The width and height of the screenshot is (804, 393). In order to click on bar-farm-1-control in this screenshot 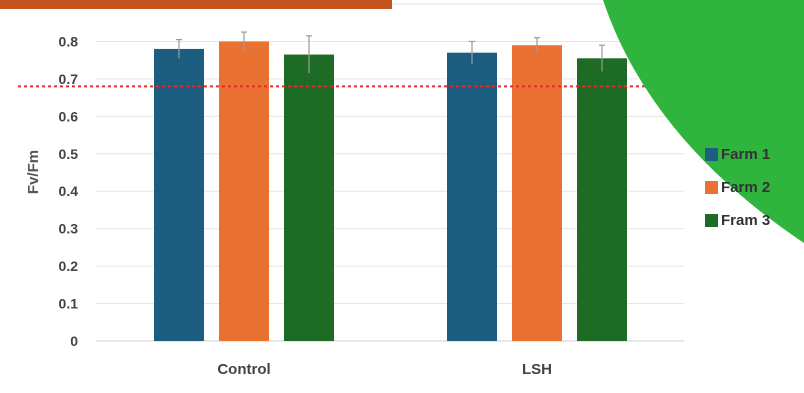, I will do `click(179, 194)`.